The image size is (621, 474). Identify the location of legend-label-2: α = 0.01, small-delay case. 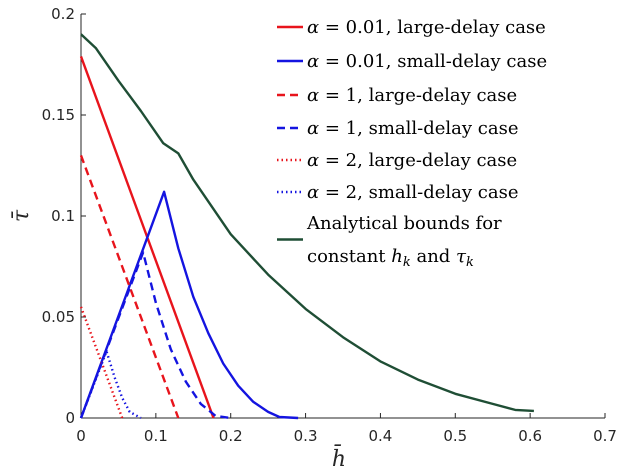
(427, 61).